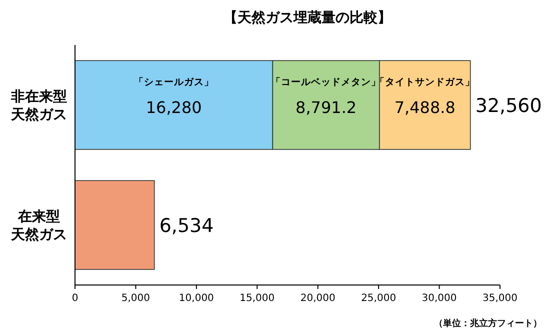 This screenshot has width=550, height=332. What do you see at coordinates (425, 107) in the screenshot?
I see `data-label: 7,488.8` at bounding box center [425, 107].